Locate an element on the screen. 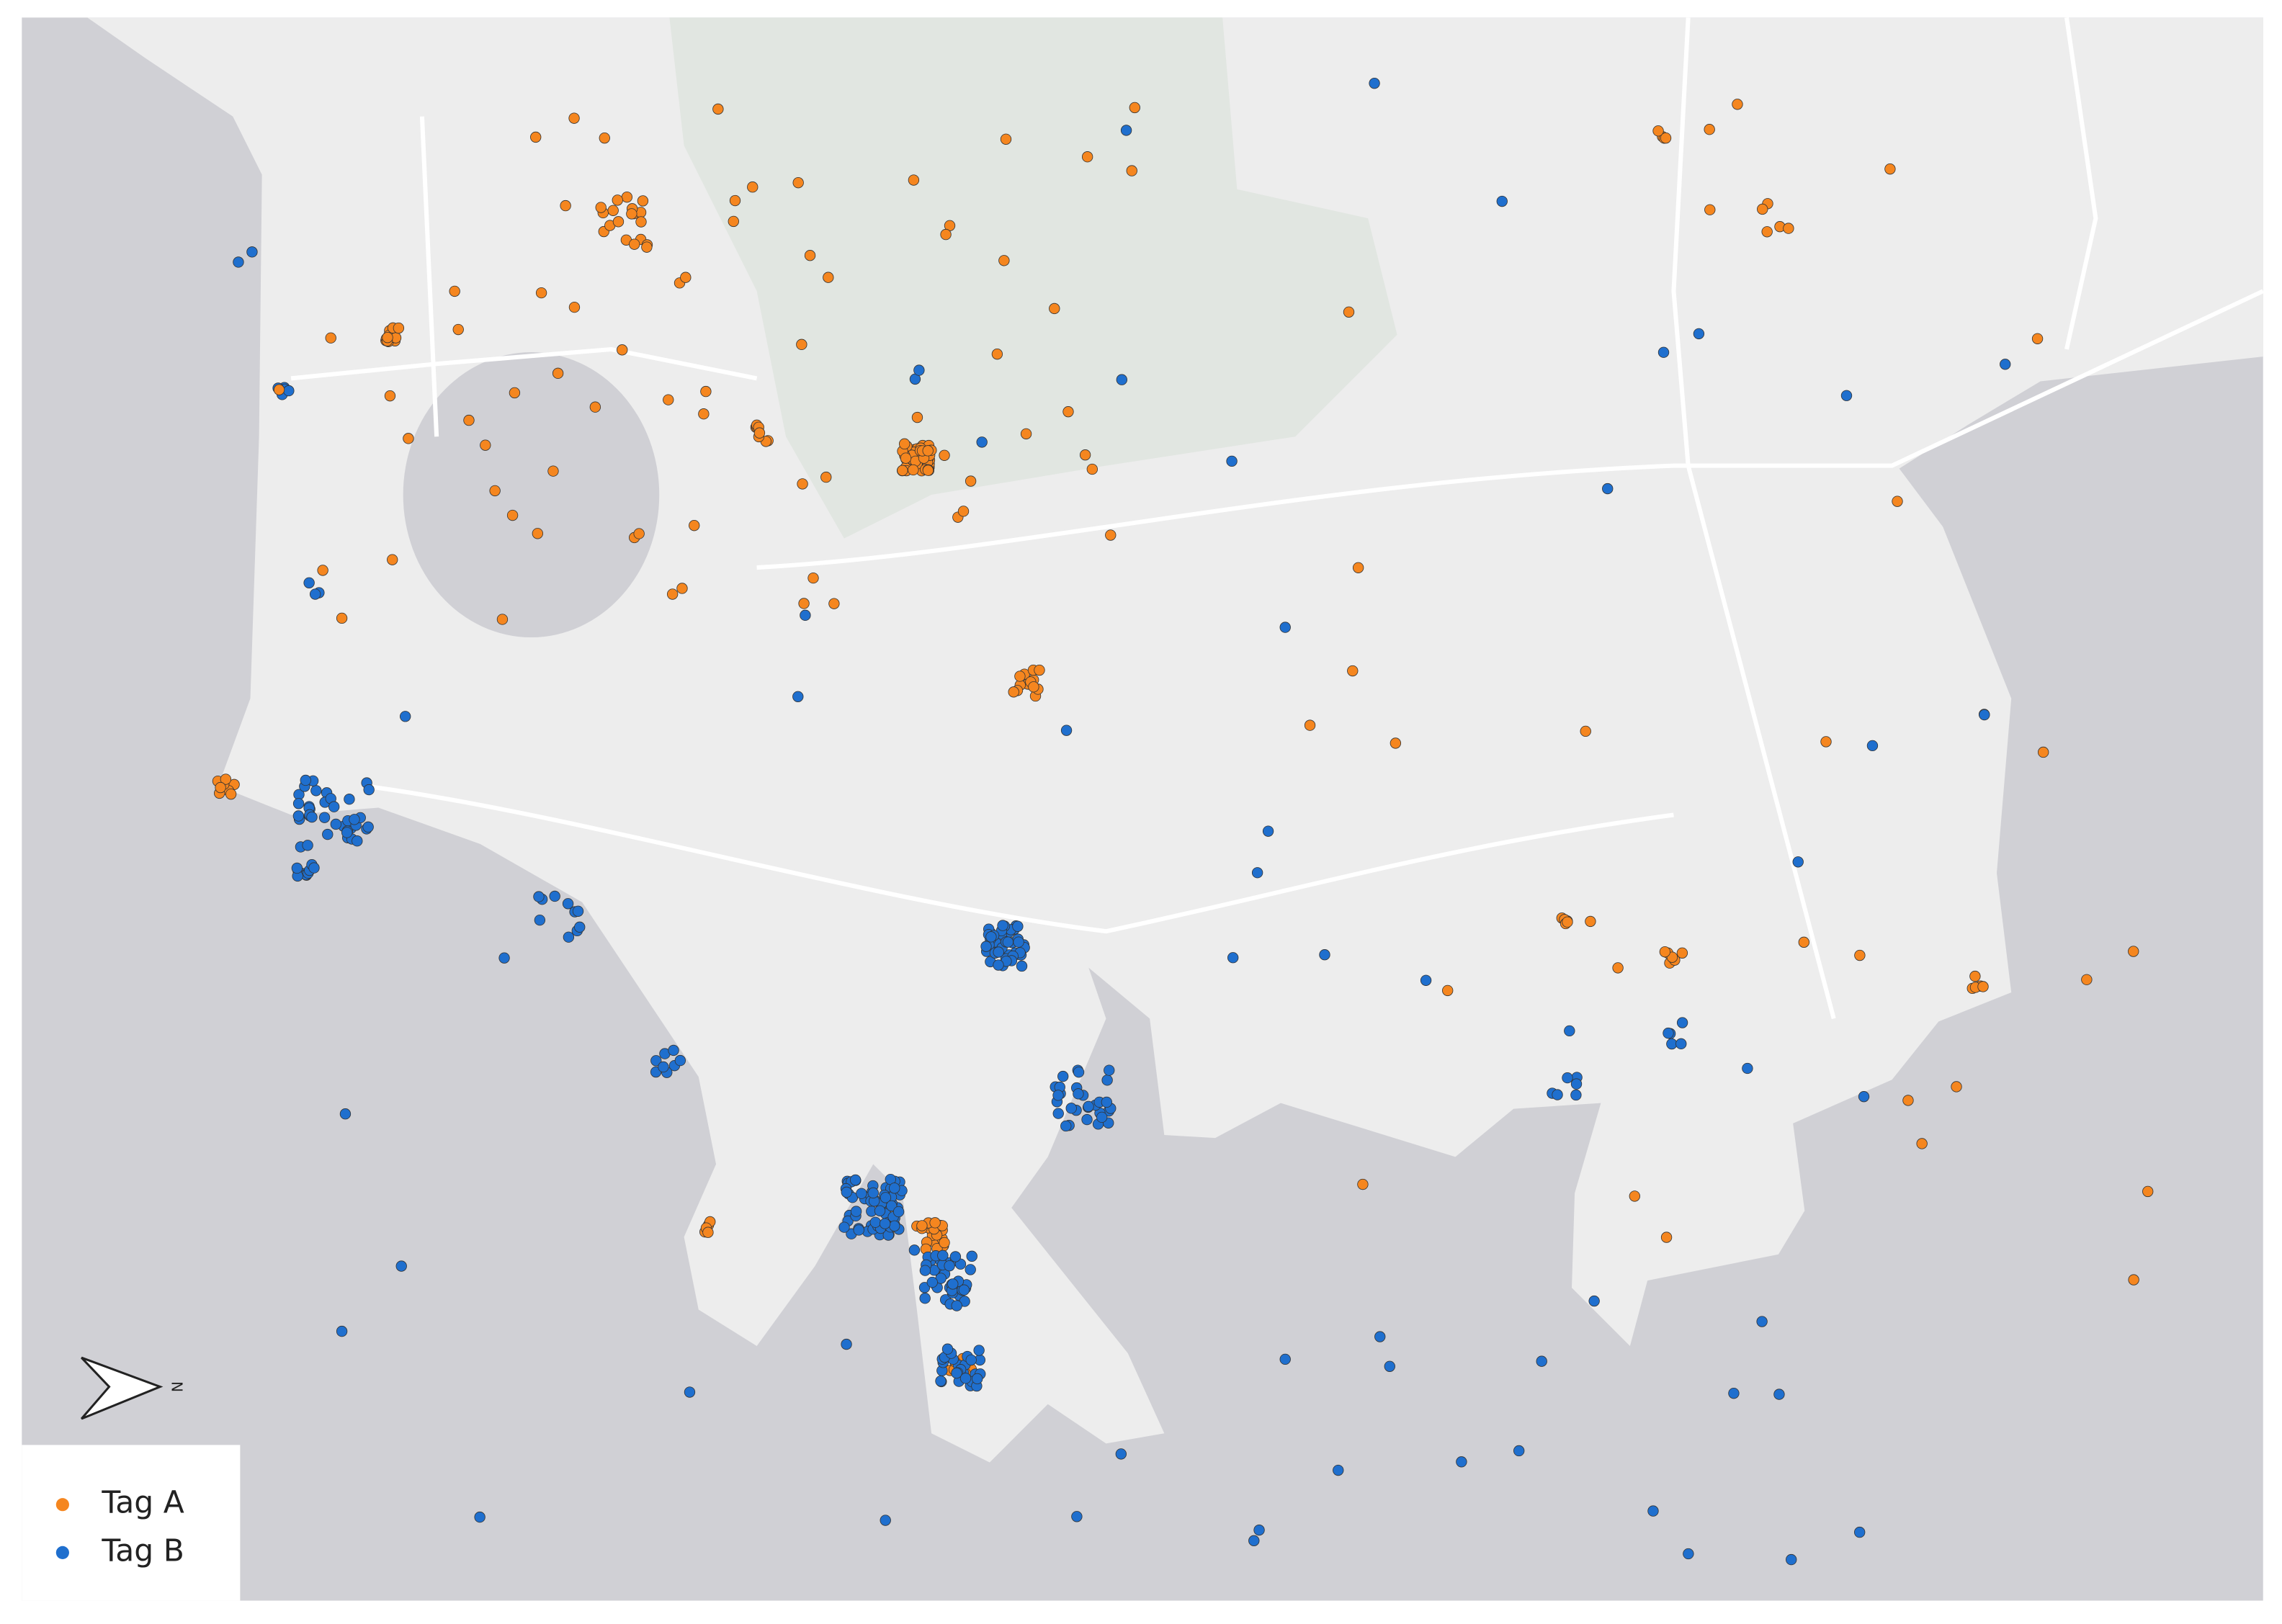 The height and width of the screenshot is (1624, 2282). north-label: N is located at coordinates (177, 1386).